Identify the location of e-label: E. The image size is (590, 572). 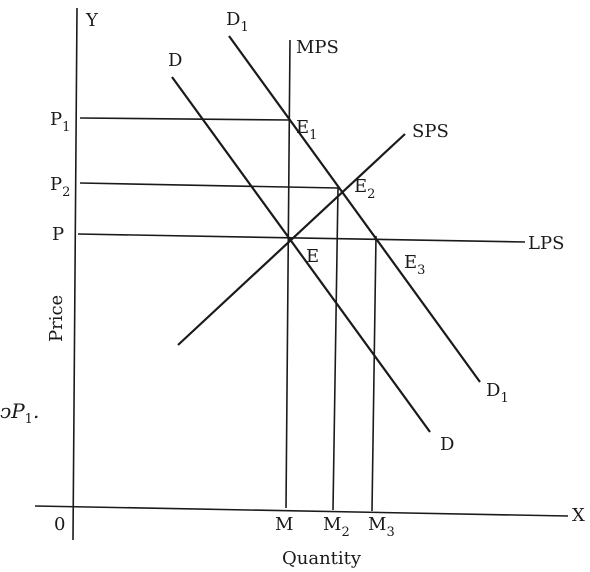
(312, 256).